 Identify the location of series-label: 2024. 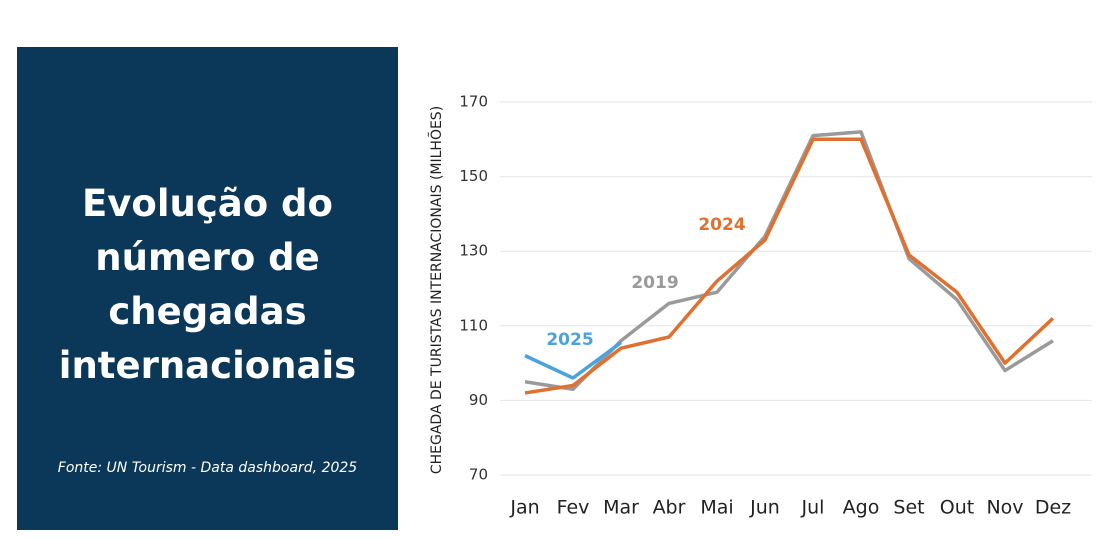
(721, 225).